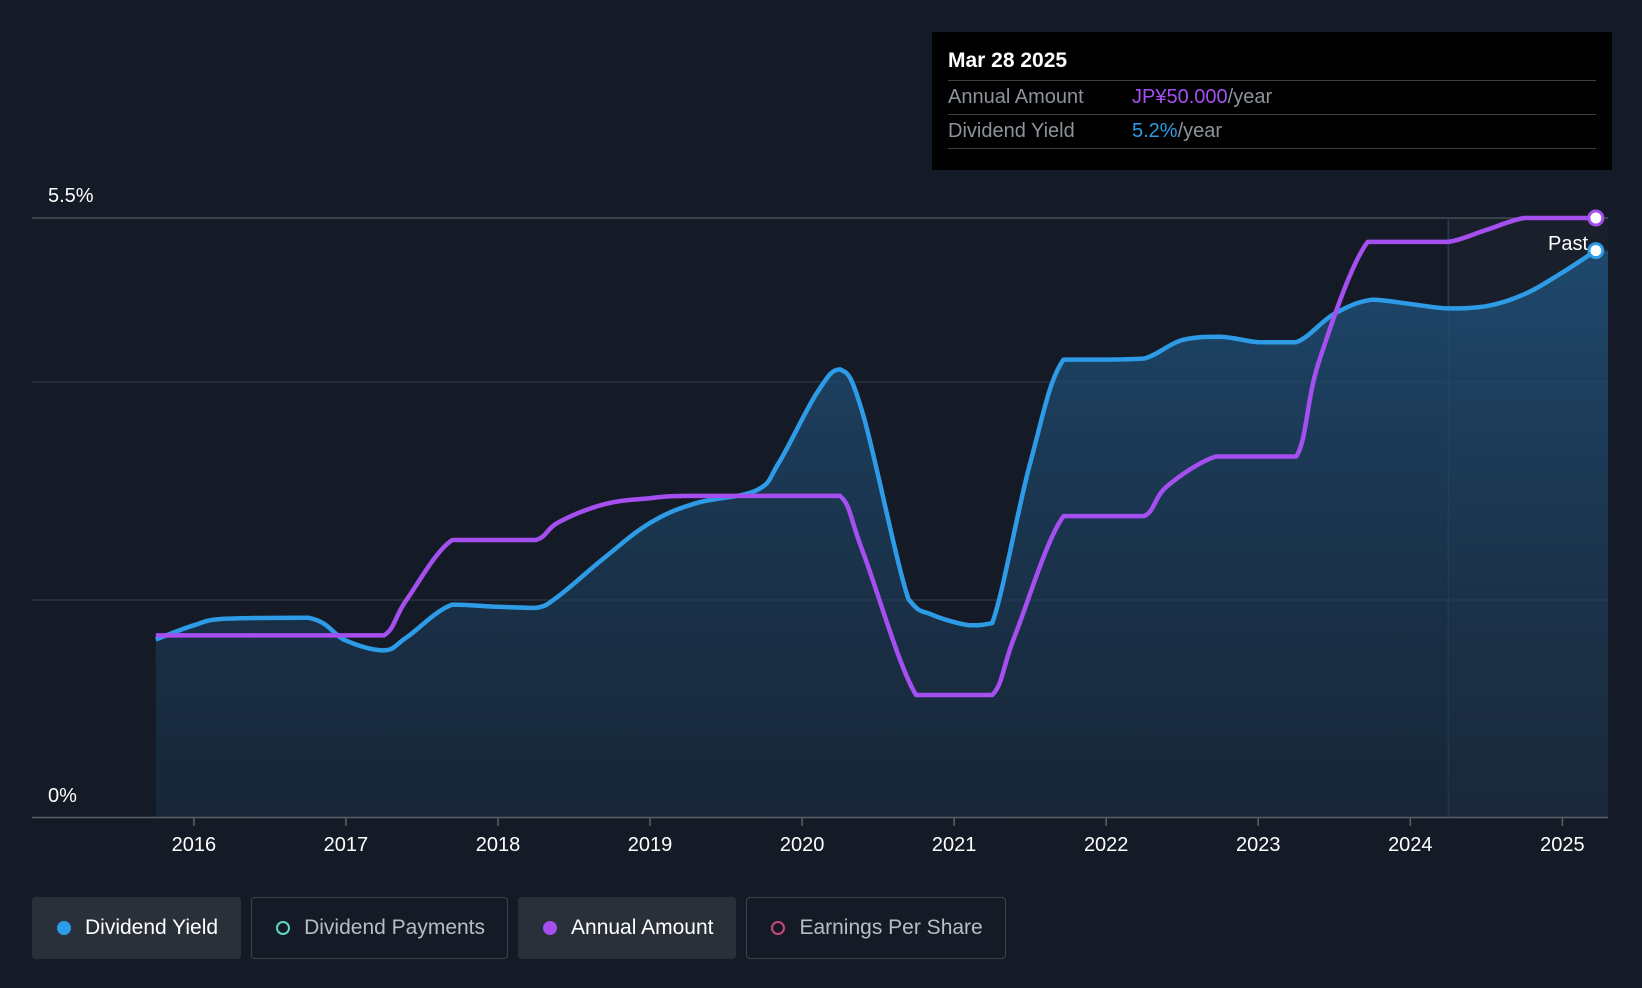 The image size is (1642, 988). I want to click on tooltip-value: JP¥50.000, so click(1180, 97).